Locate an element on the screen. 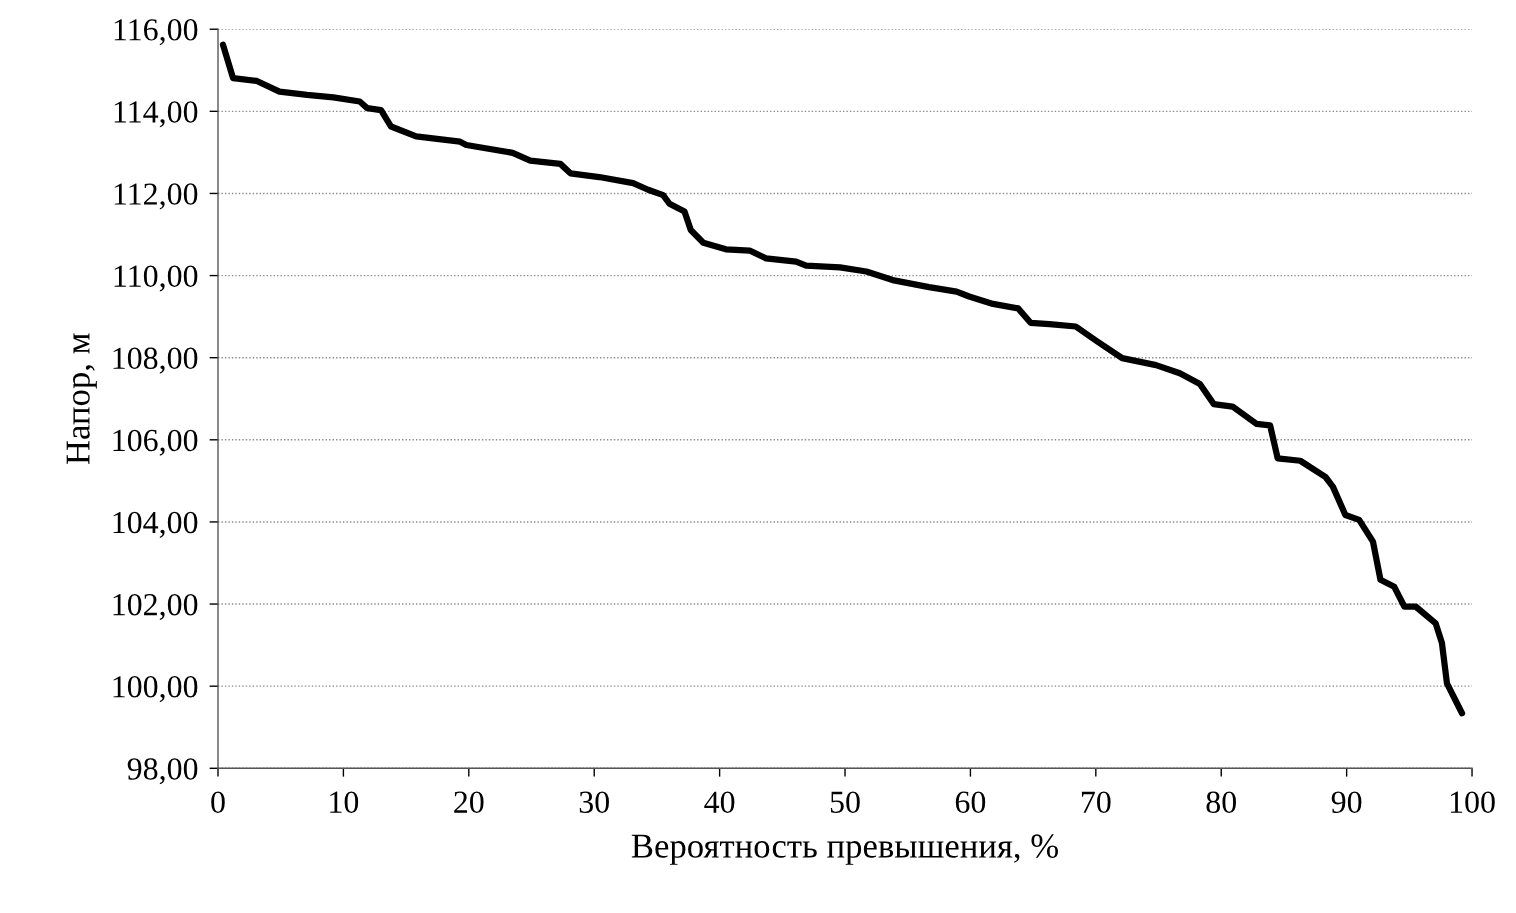 The image size is (1516, 913). x-tick-label: 70 is located at coordinates (1096, 802).